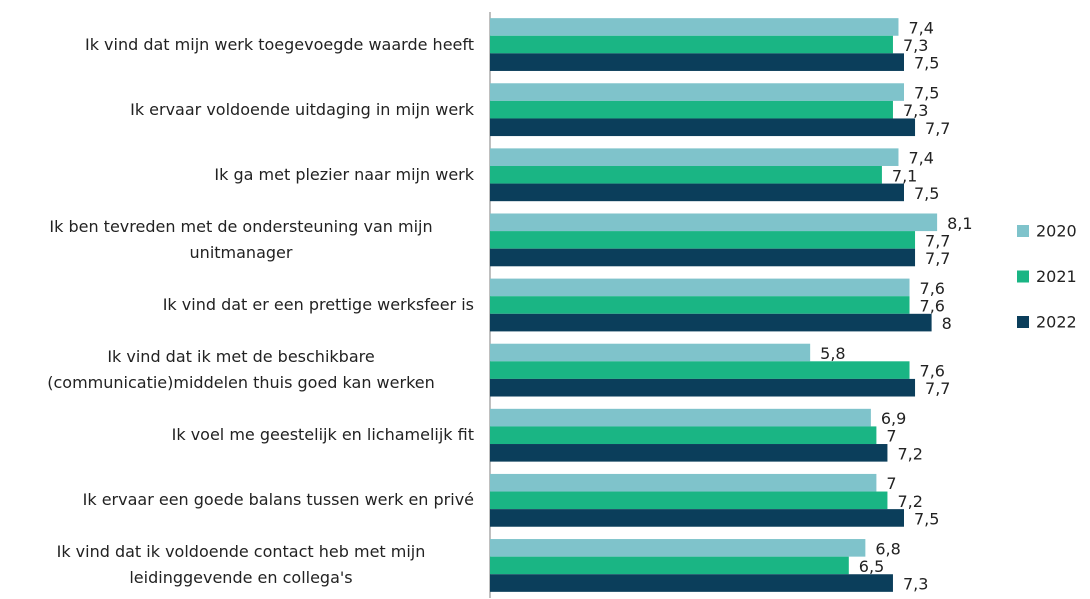 The image size is (1090, 599). Describe the element at coordinates (1056, 322) in the screenshot. I see `legend-label: 2022` at that location.